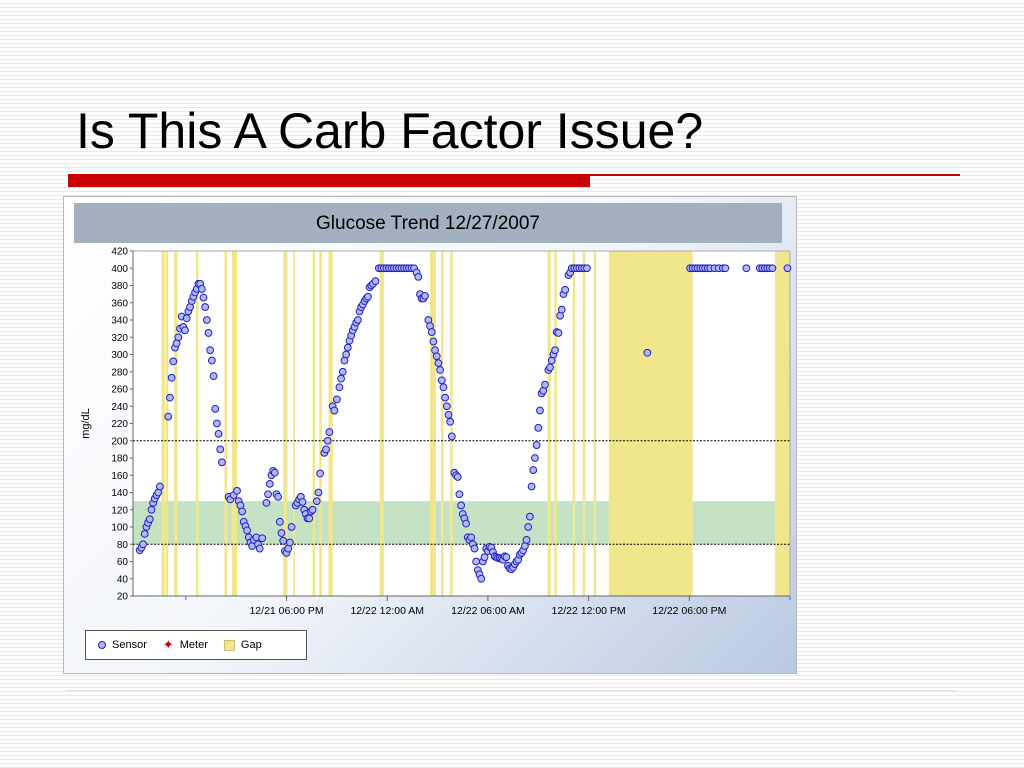 This screenshot has height=768, width=1024. Describe the element at coordinates (119, 459) in the screenshot. I see `y-tick-label: 180` at that location.